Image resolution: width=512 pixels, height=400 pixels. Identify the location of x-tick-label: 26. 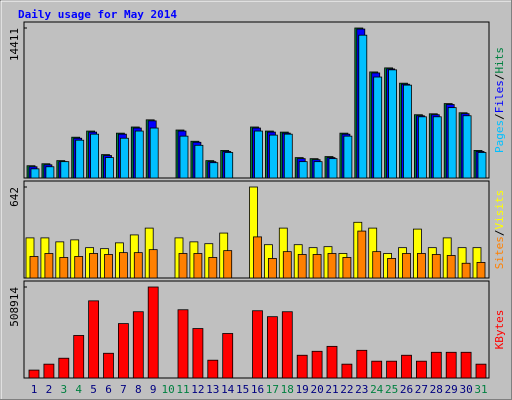
(406, 389).